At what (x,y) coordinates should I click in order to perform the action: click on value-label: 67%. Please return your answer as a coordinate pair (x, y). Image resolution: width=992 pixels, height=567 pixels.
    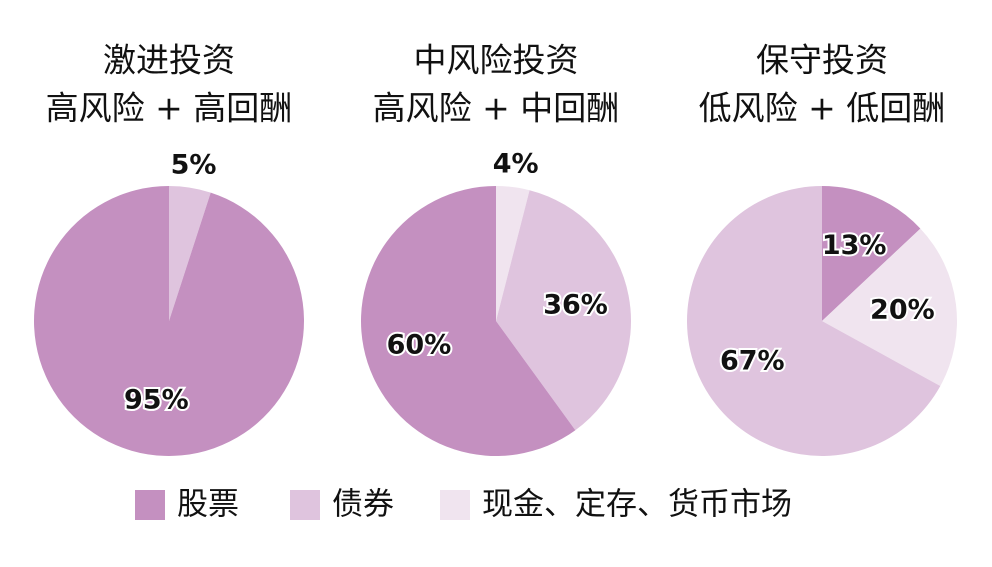
    Looking at the image, I should click on (752, 361).